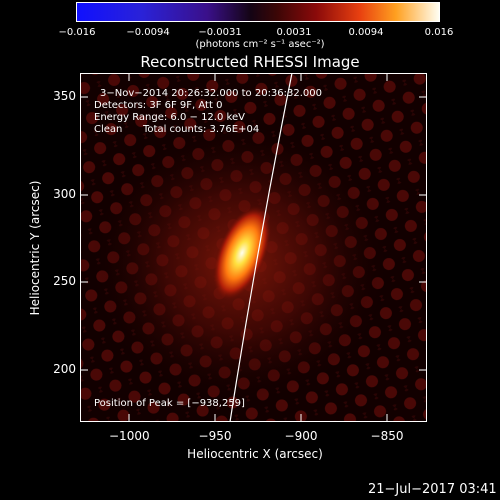 This screenshot has height=500, width=500. Describe the element at coordinates (366, 32) in the screenshot. I see `colorbar-tick-label: 0.0094` at that location.